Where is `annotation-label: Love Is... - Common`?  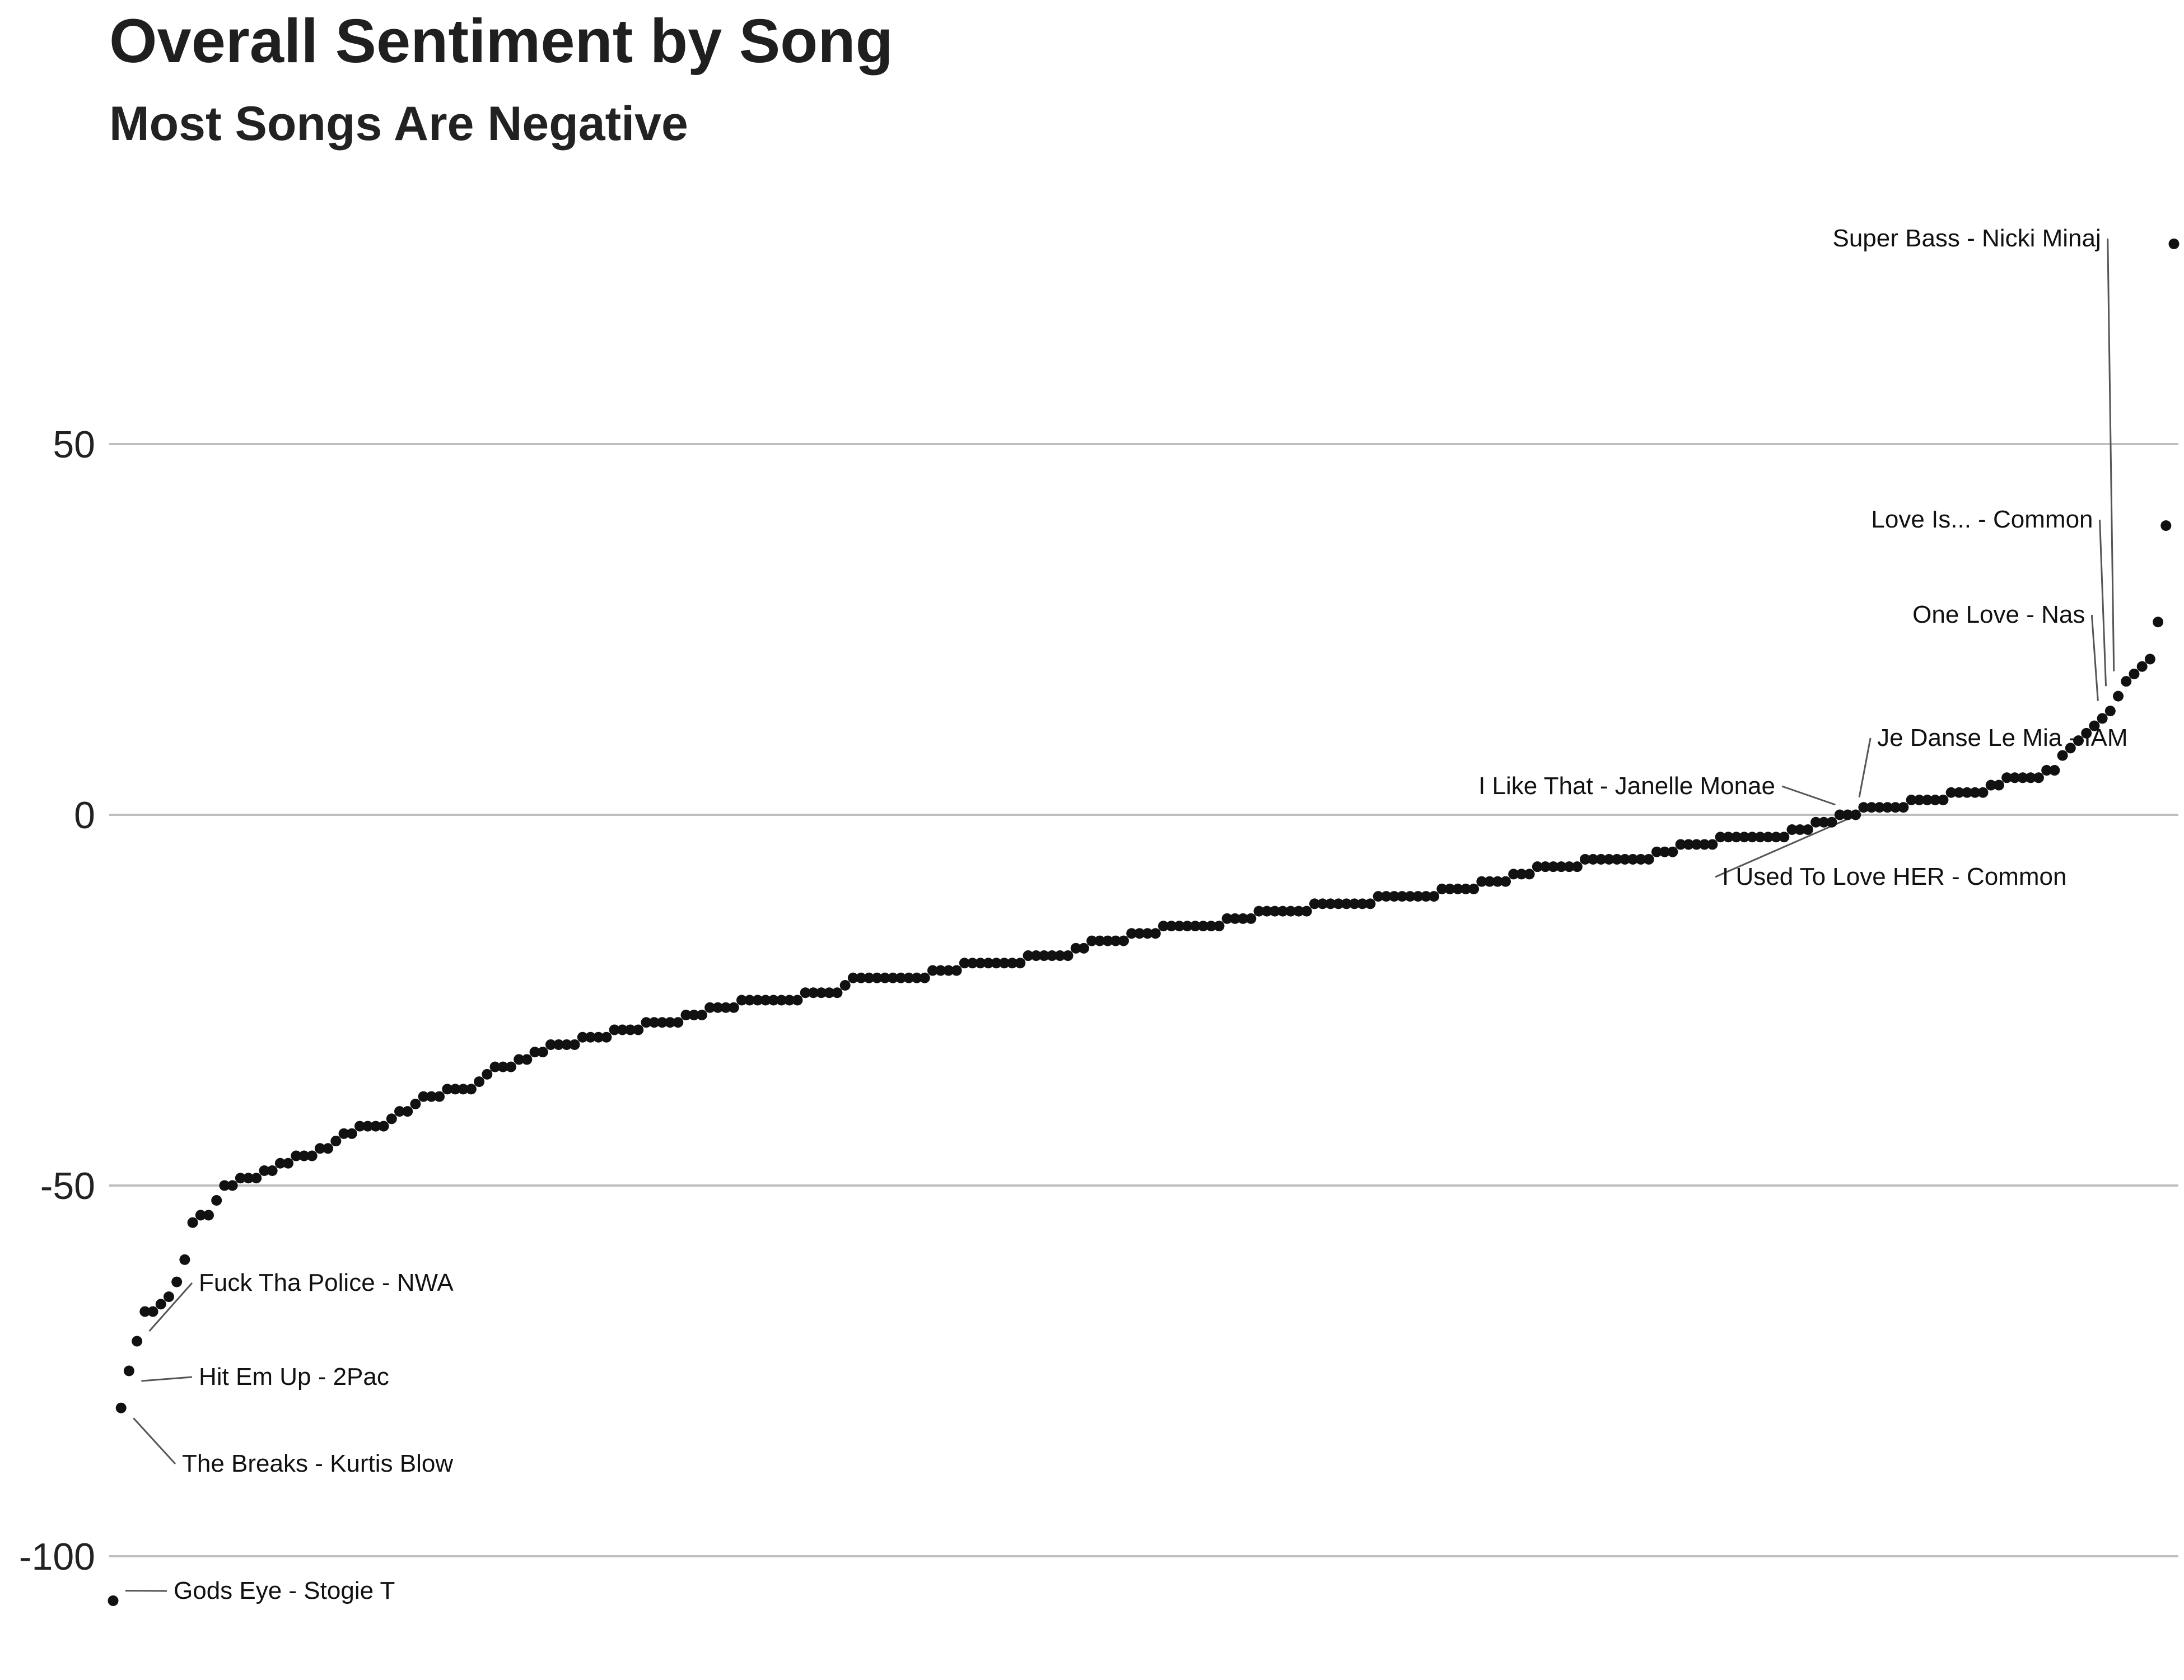
annotation-label: Love Is... - Common is located at coordinates (1982, 520).